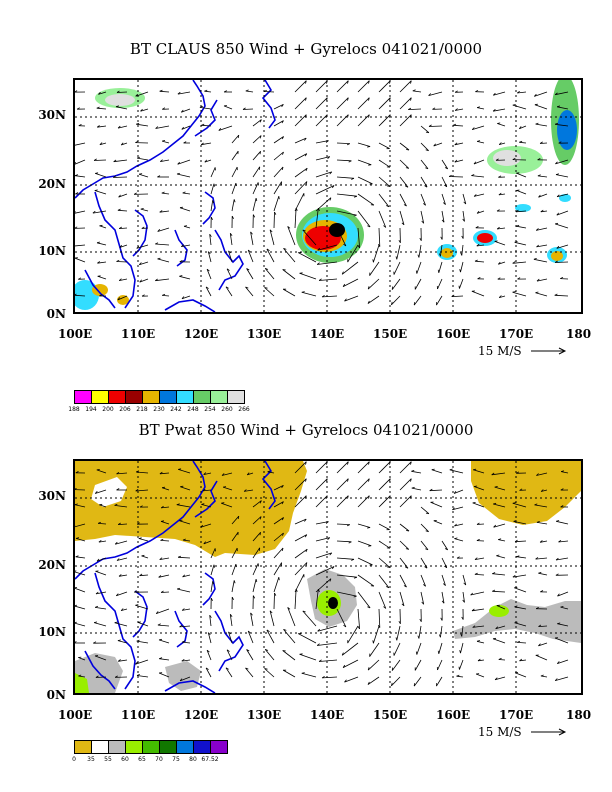 This screenshot has width=612, height=792. Describe the element at coordinates (52, 251) in the screenshot. I see `y-tick-10n-p1: 10N` at that location.